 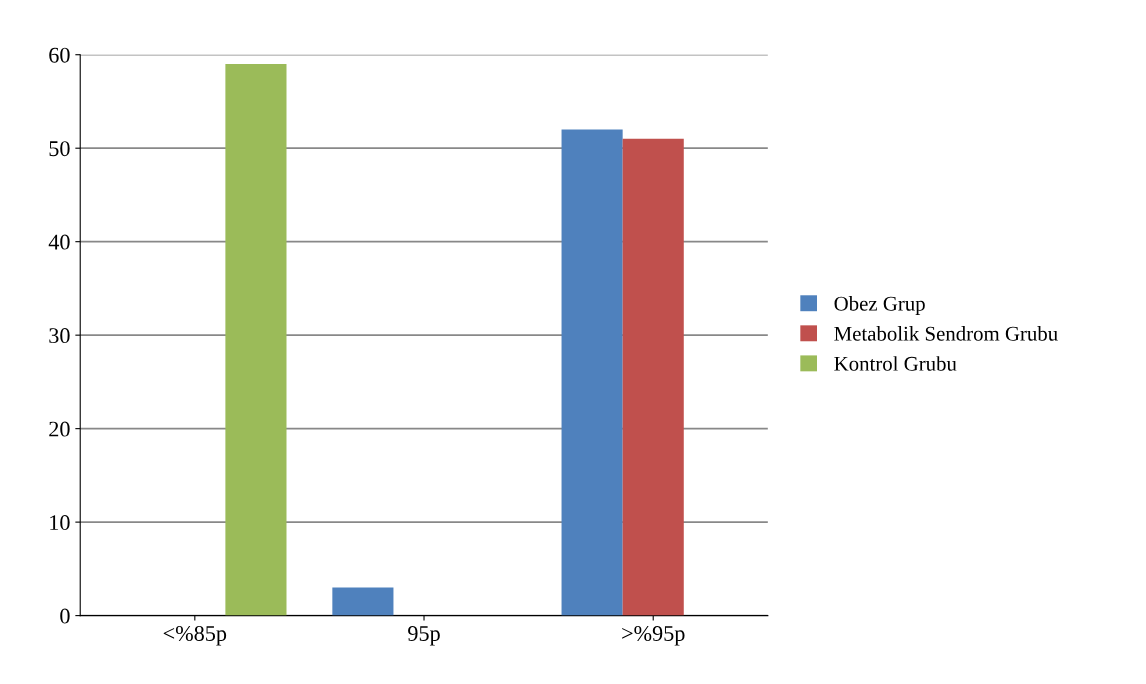 What do you see at coordinates (195, 635) in the screenshot?
I see `x-tick-label: <%85p` at bounding box center [195, 635].